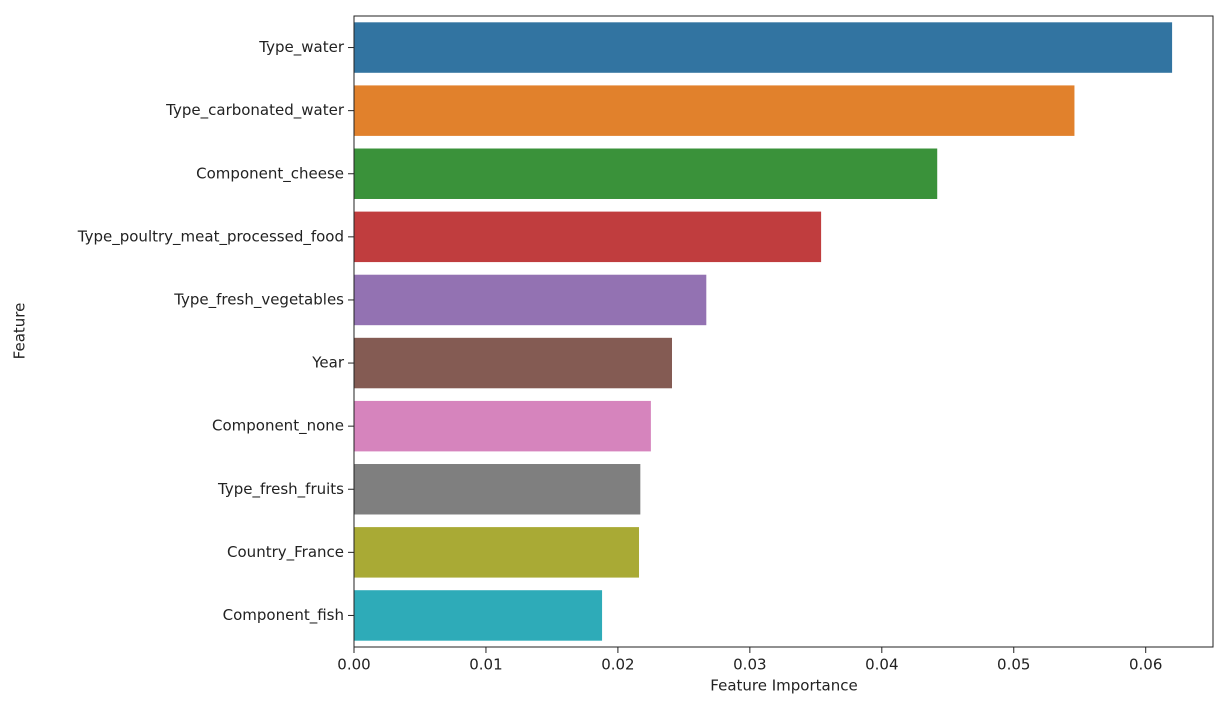 This screenshot has height=709, width=1230. Describe the element at coordinates (881, 665) in the screenshot. I see `x-tick-label: 0.04` at that location.